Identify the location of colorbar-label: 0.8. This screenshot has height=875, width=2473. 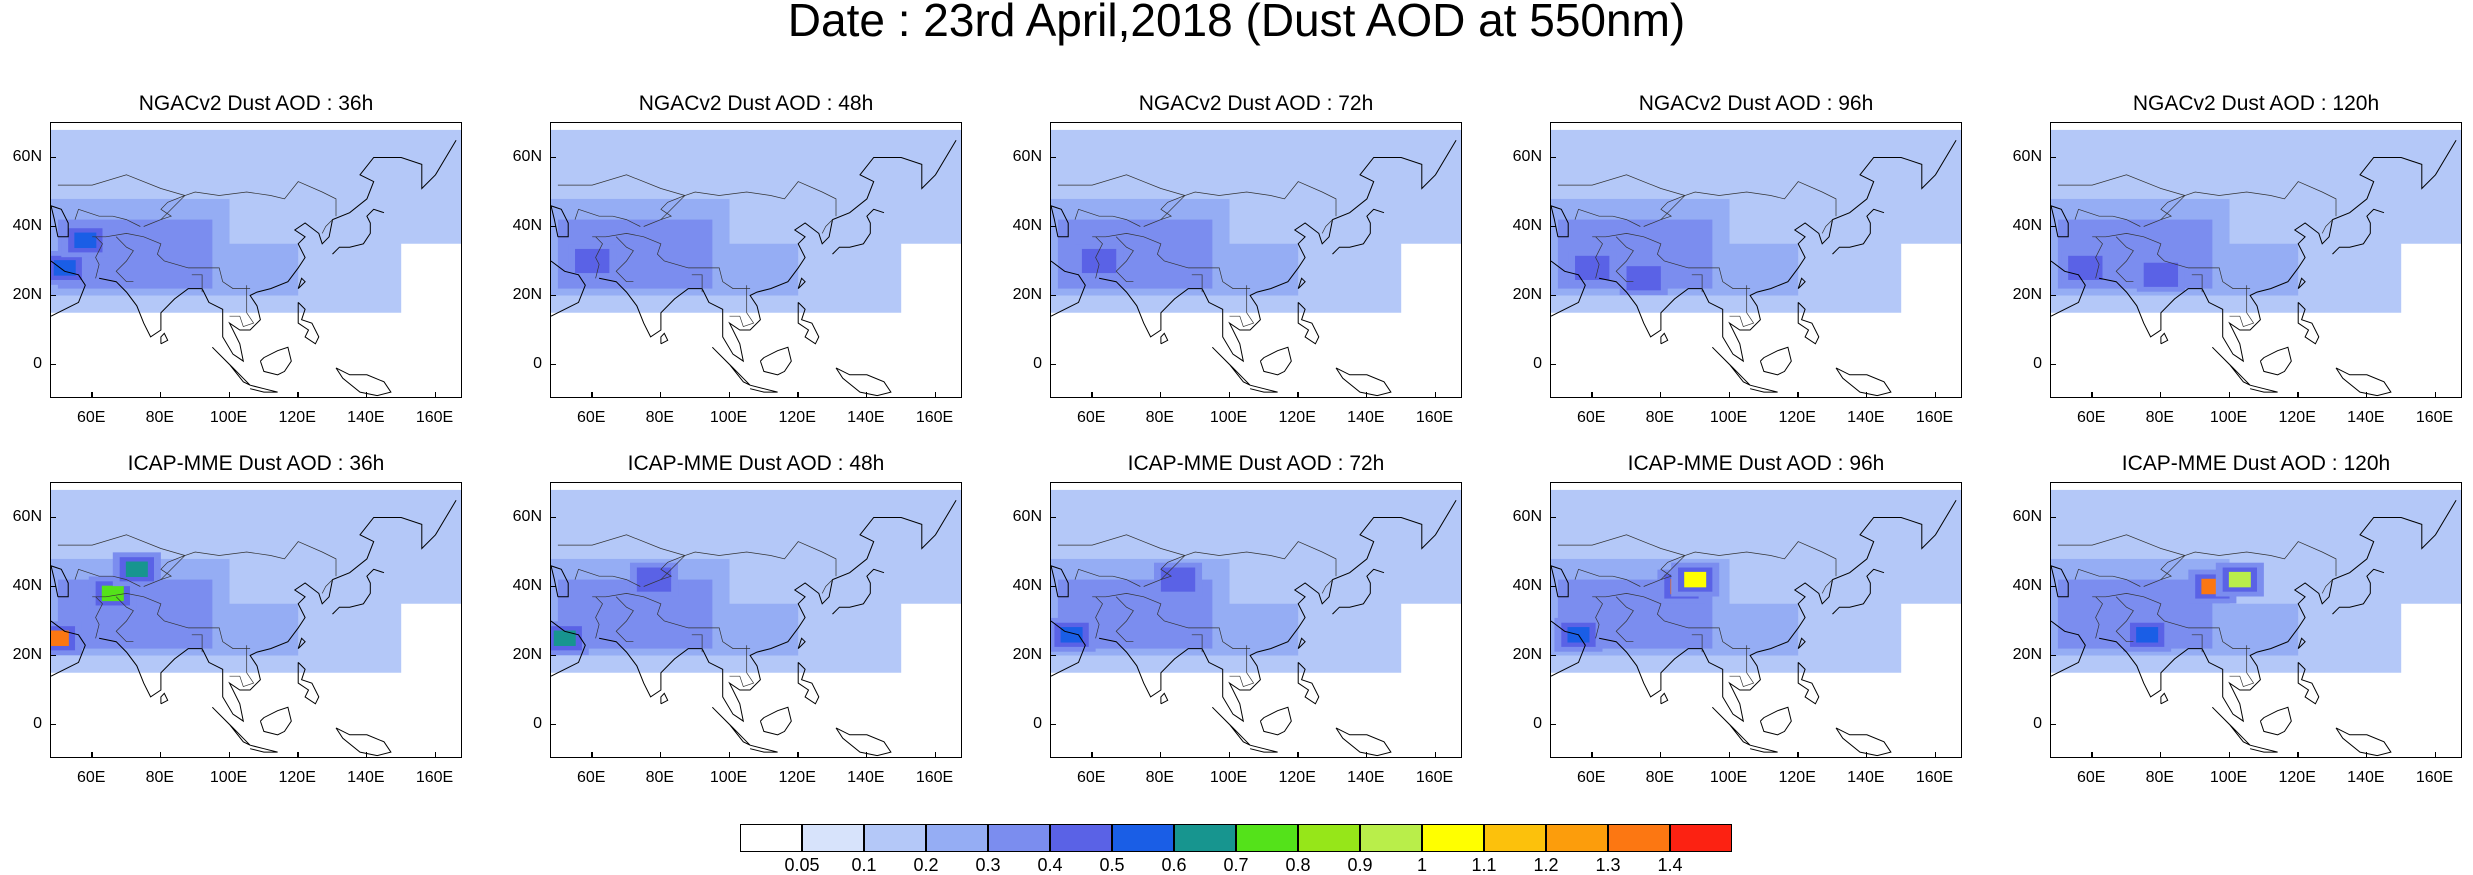
(1298, 865).